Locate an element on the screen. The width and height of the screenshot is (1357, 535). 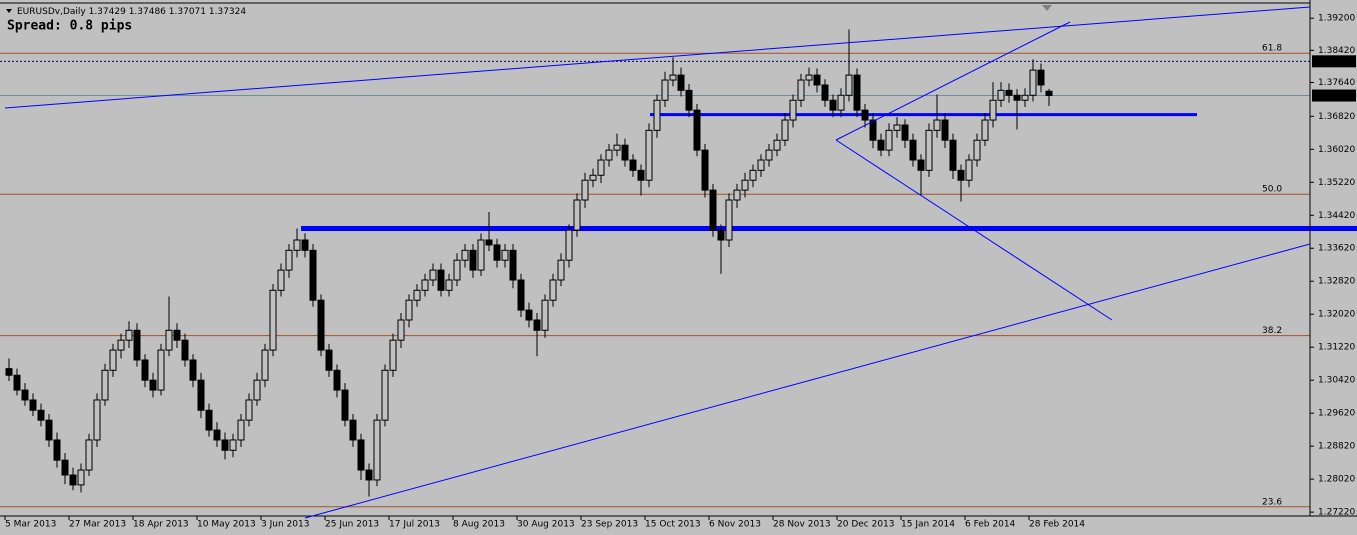
x-tick-label: 15 Jan 2014 is located at coordinates (928, 525).